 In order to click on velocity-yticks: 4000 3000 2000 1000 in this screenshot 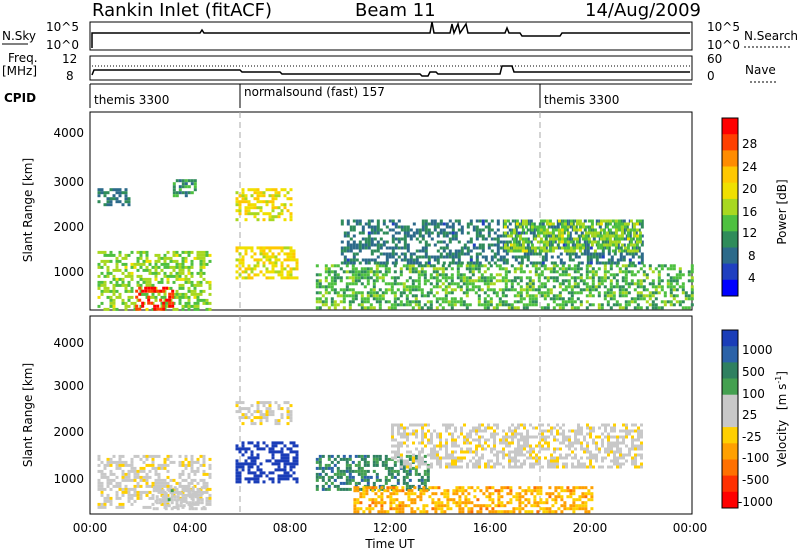, I will do `click(68, 411)`.